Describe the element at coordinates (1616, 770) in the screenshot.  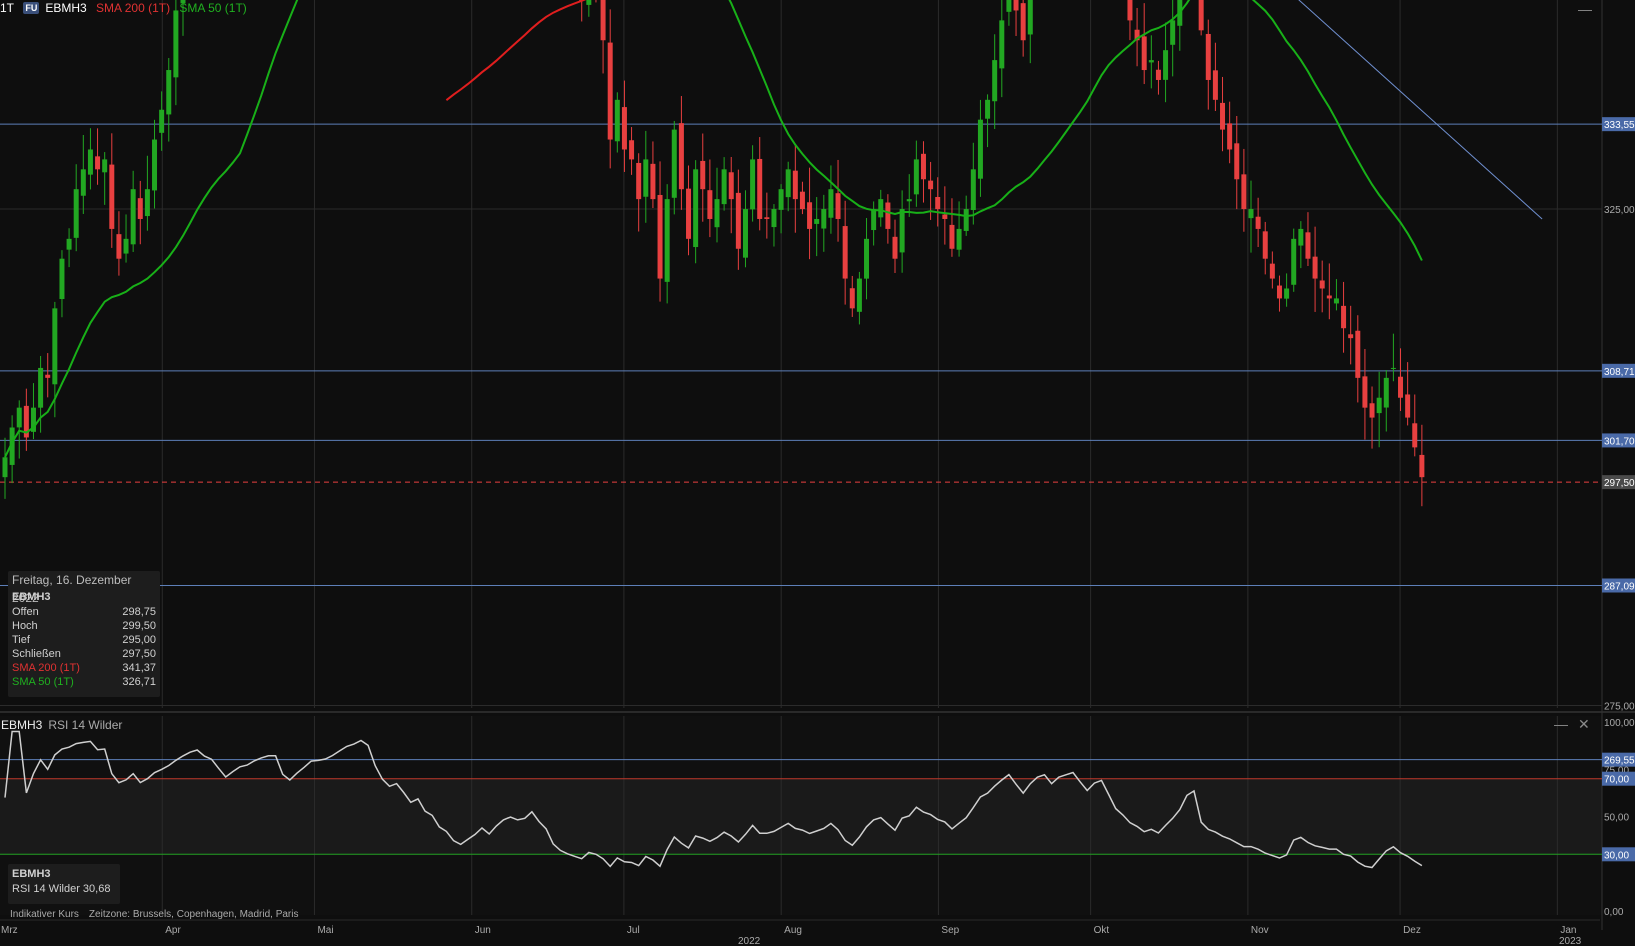
I see `rsi-y-tick-label: 75,00` at that location.